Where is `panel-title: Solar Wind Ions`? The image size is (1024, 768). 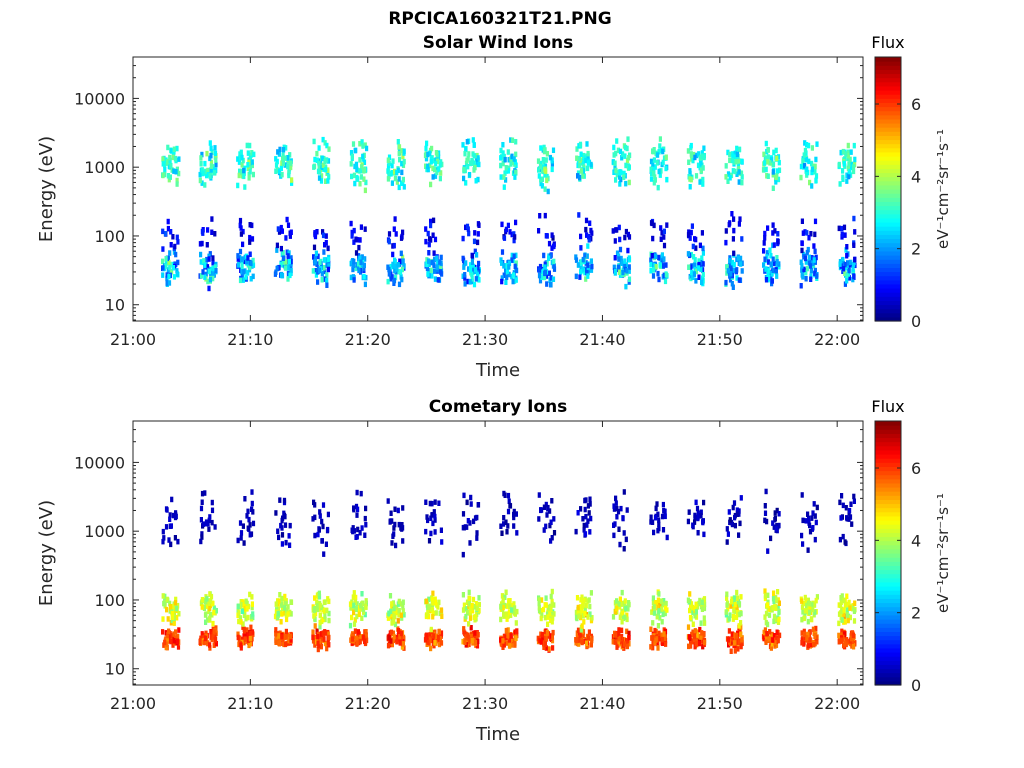 panel-title: Solar Wind Ions is located at coordinates (498, 43).